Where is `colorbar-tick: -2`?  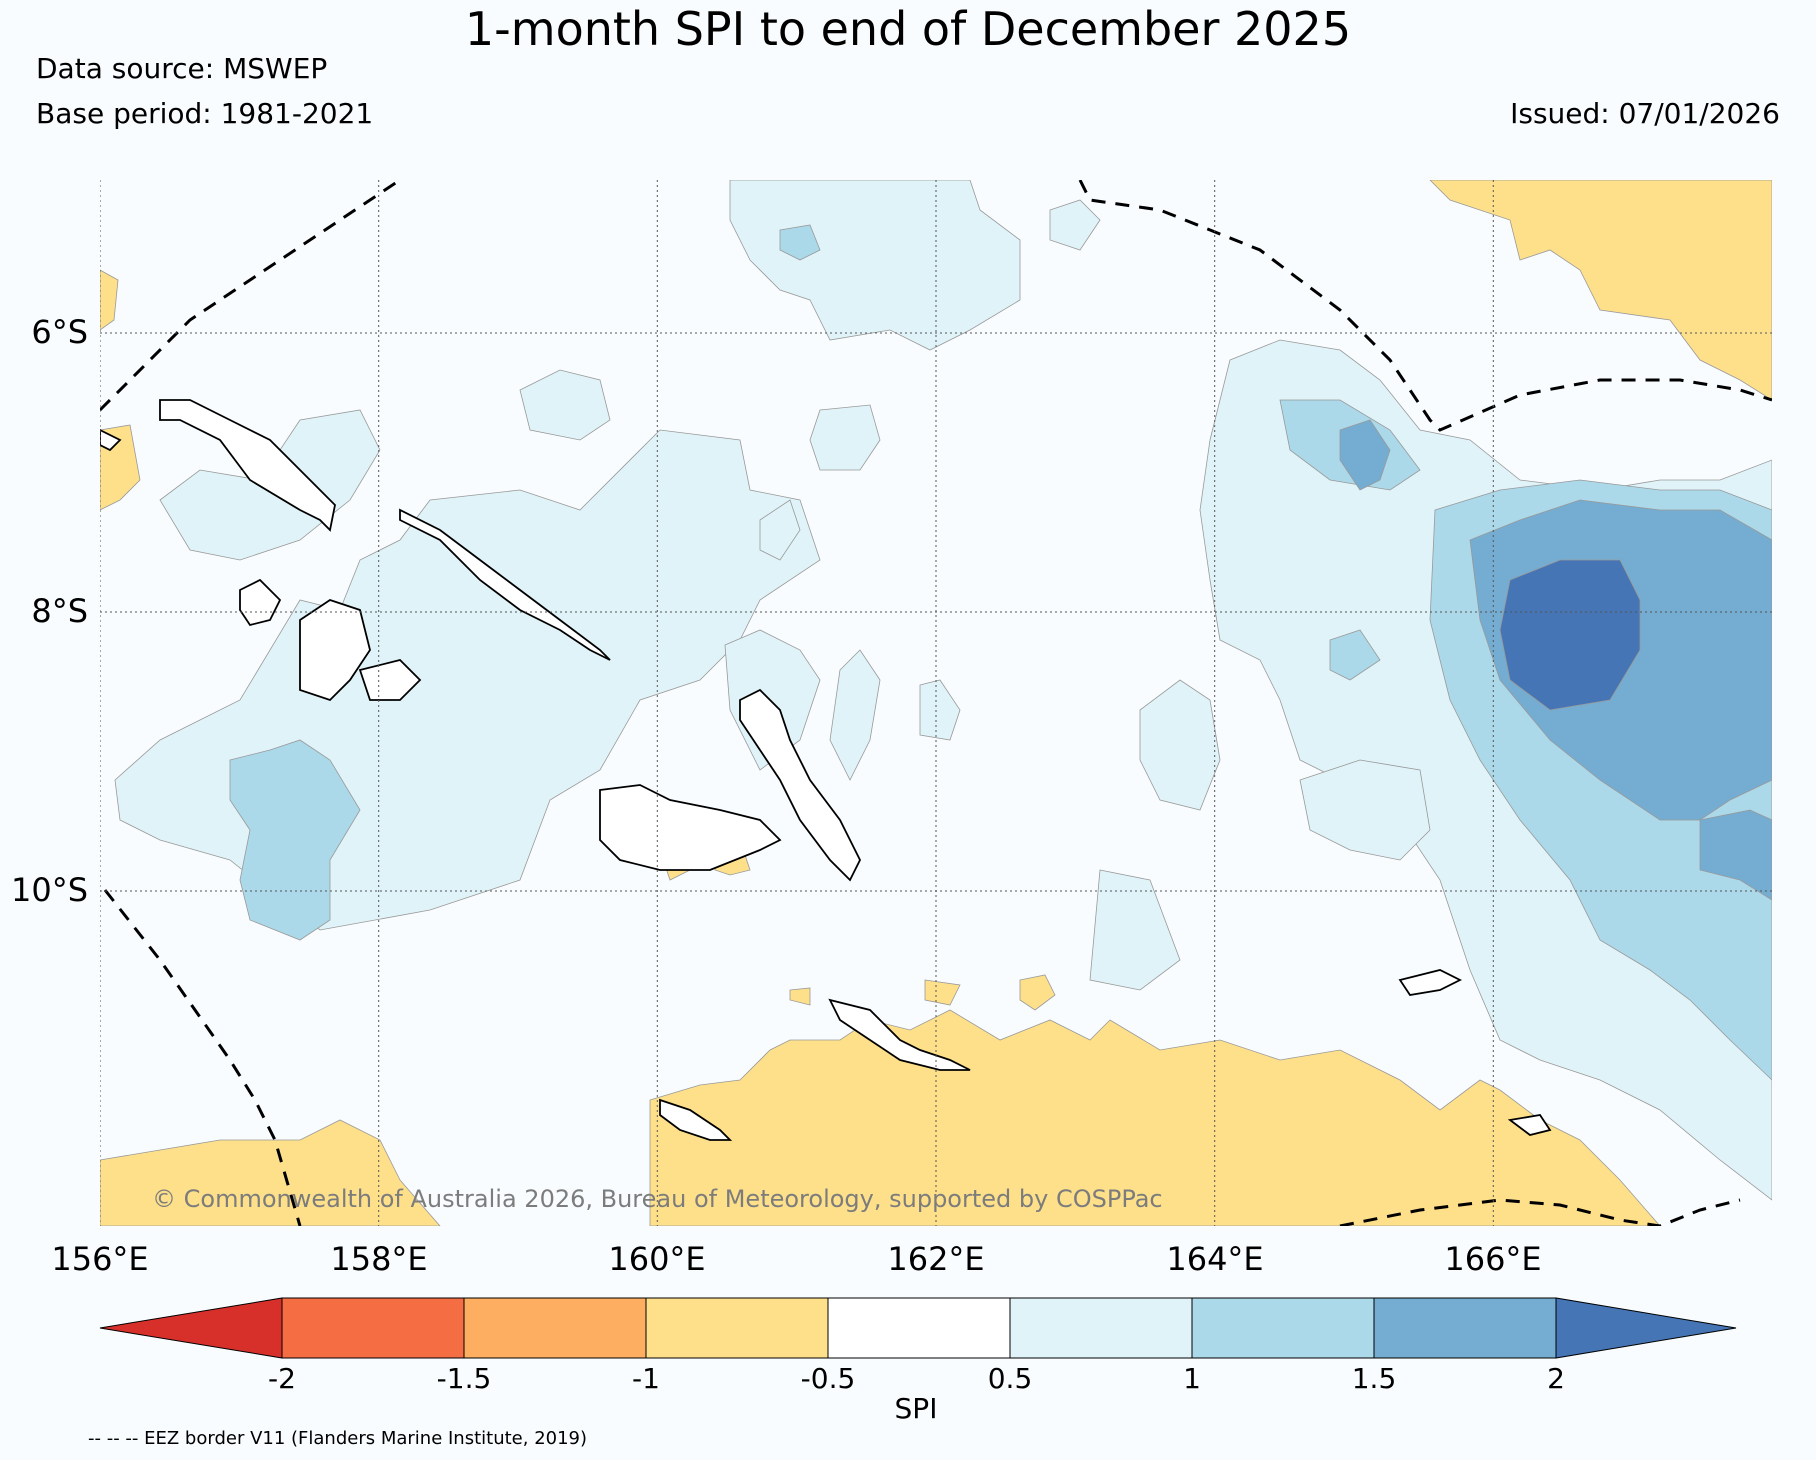
colorbar-tick: -2 is located at coordinates (282, 1378).